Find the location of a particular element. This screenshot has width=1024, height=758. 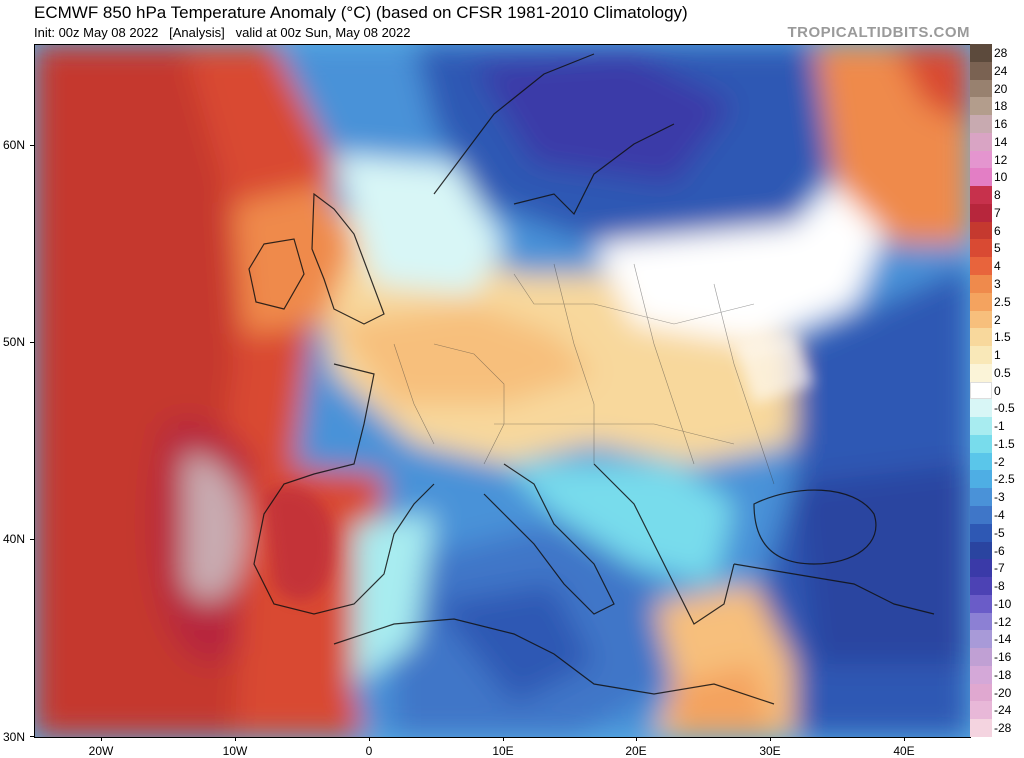

colorbar-level: -6 is located at coordinates (997, 550).